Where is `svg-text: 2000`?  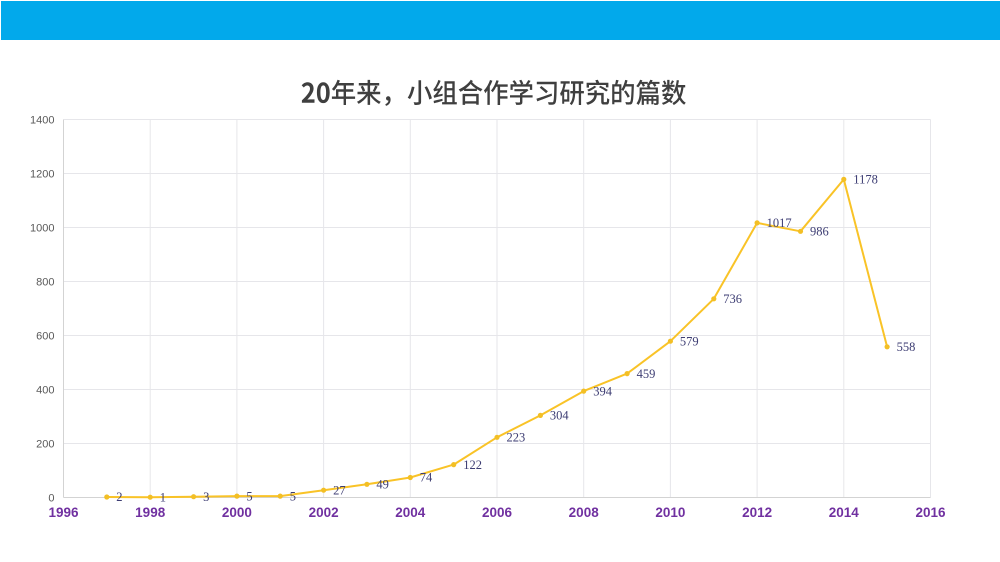
svg-text: 2000 is located at coordinates (237, 512).